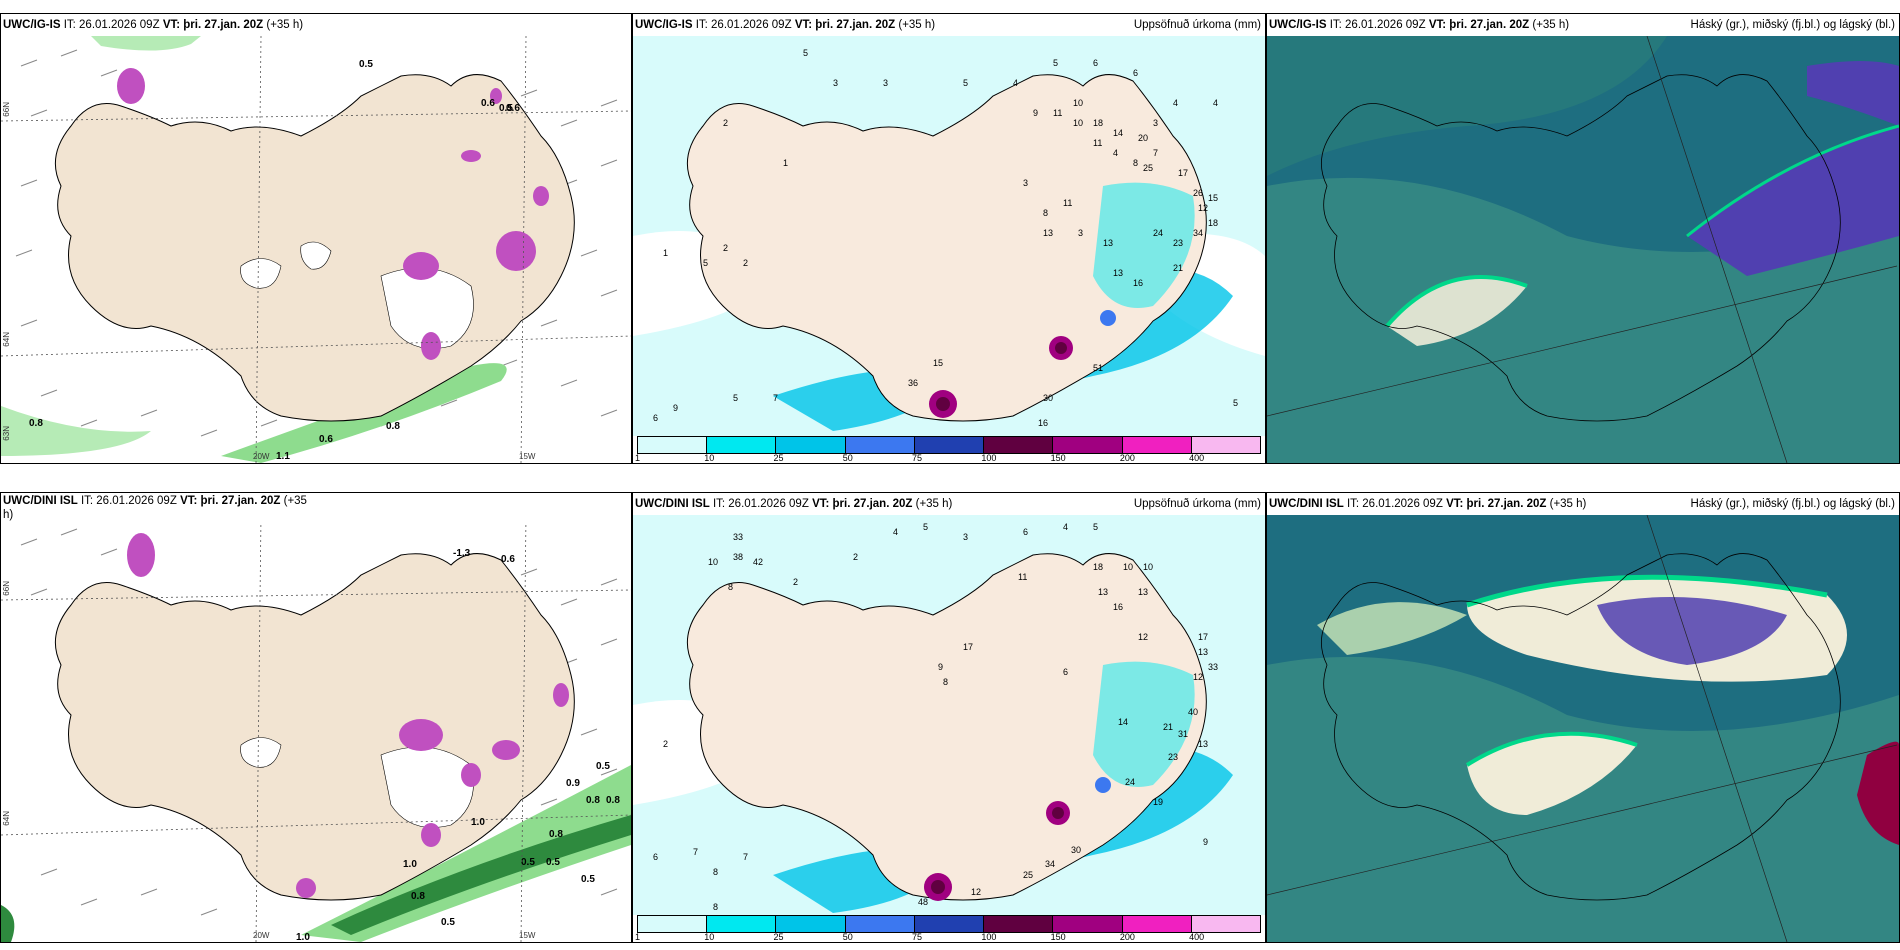  What do you see at coordinates (261, 456) in the screenshot?
I see `lon-label: 20W` at bounding box center [261, 456].